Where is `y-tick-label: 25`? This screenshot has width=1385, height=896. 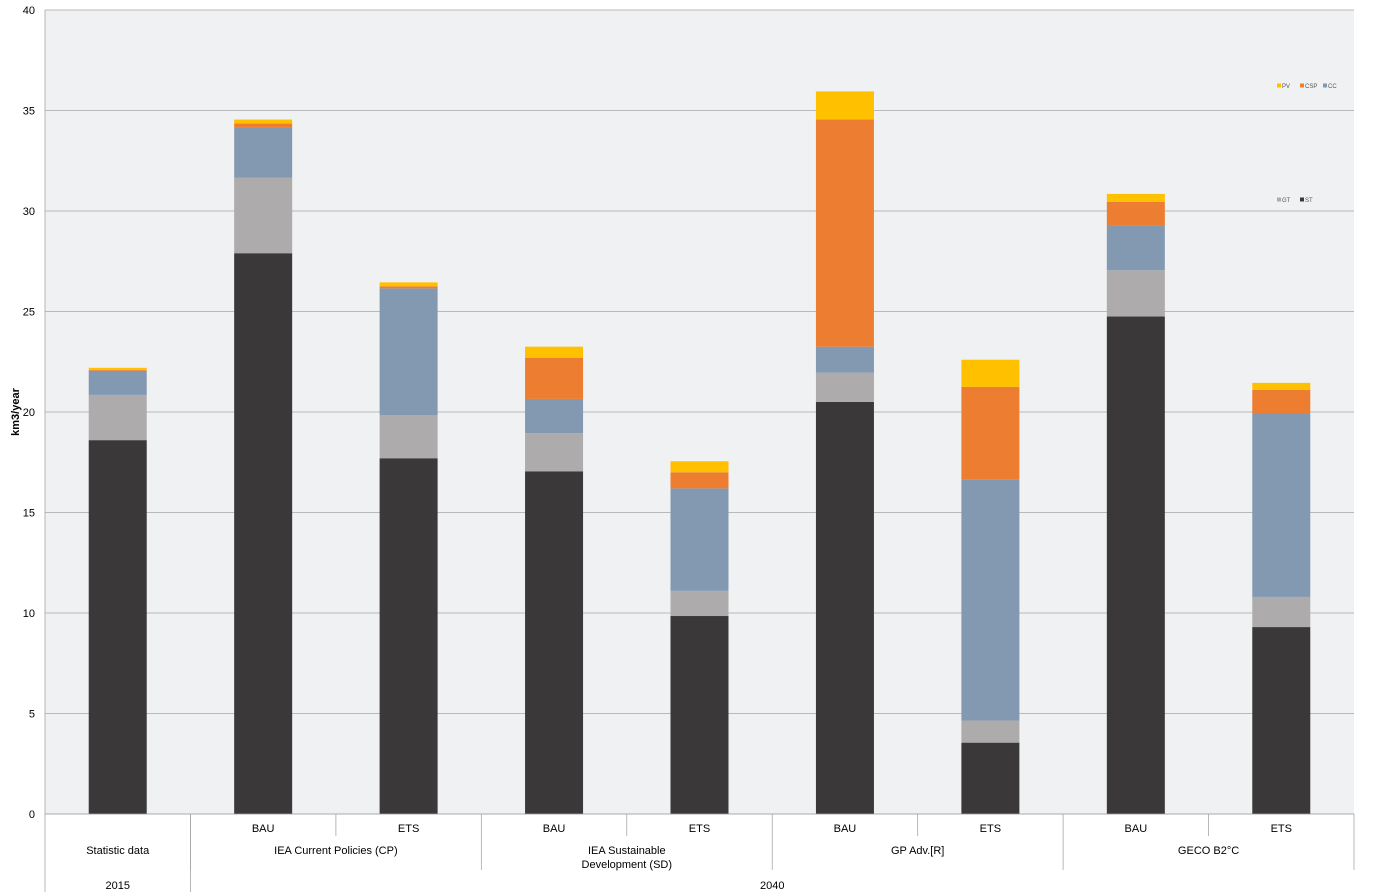 y-tick-label: 25 is located at coordinates (29, 313).